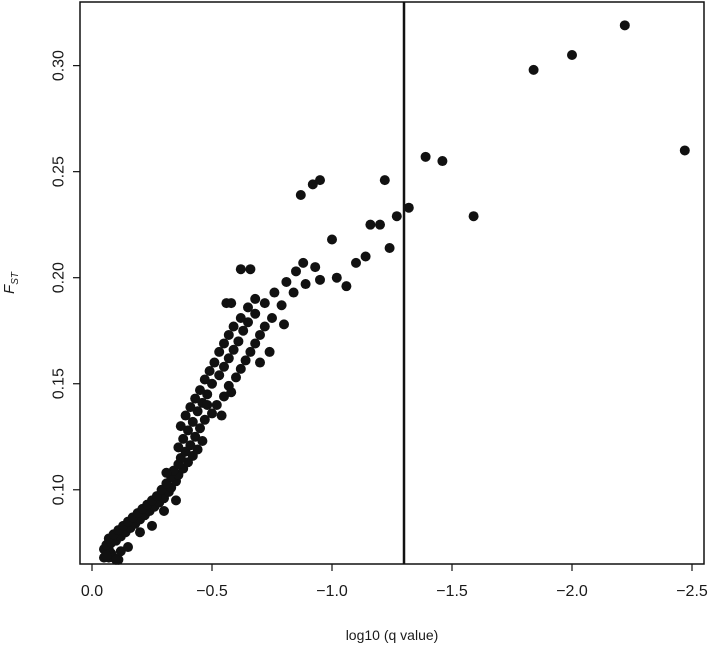 This screenshot has width=708, height=647. Describe the element at coordinates (9, 289) in the screenshot. I see `y-axis-label-main: F` at that location.